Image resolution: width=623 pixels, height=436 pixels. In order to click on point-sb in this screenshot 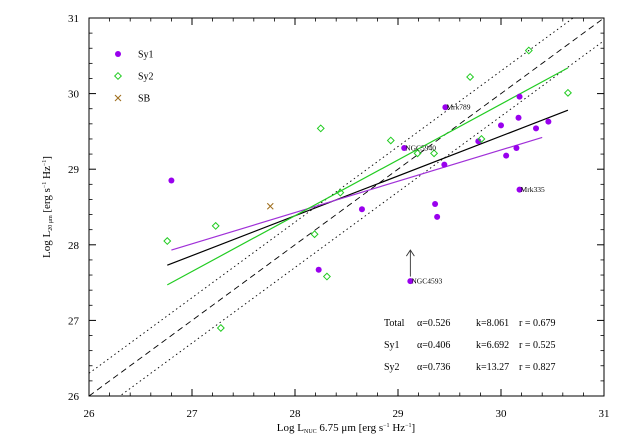, I will do `click(270, 206)`.